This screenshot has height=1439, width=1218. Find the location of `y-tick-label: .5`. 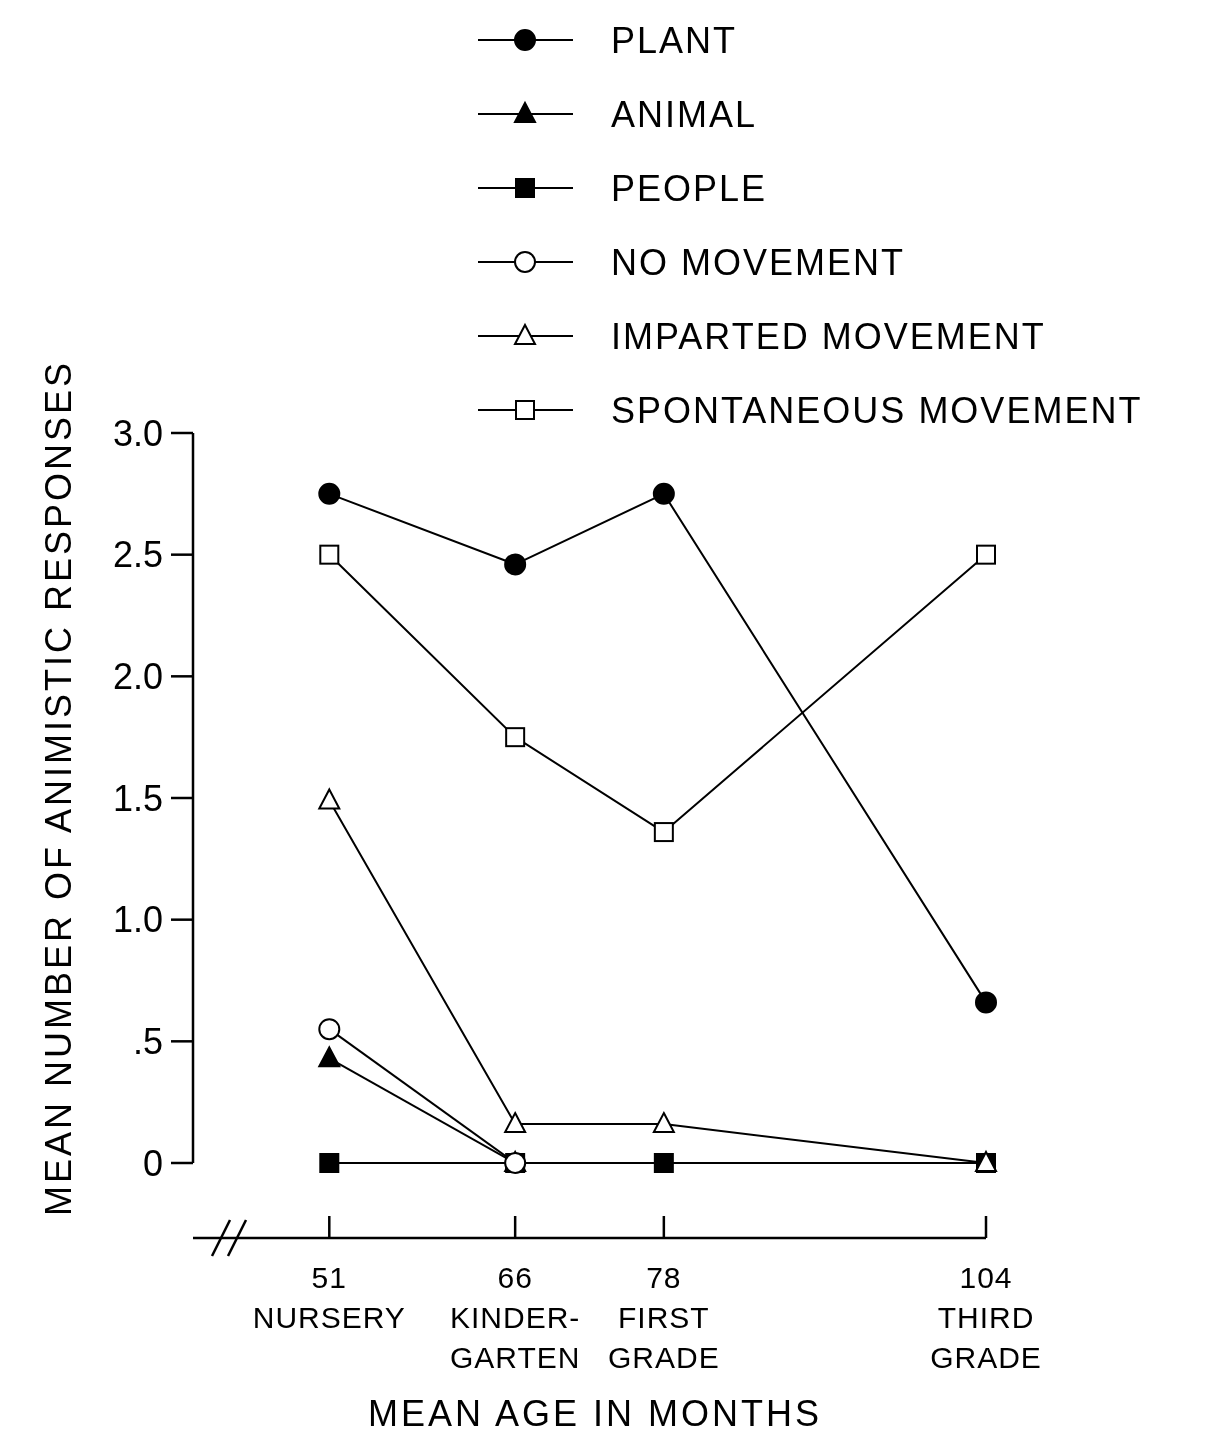

y-tick-label: .5 is located at coordinates (147, 1041).